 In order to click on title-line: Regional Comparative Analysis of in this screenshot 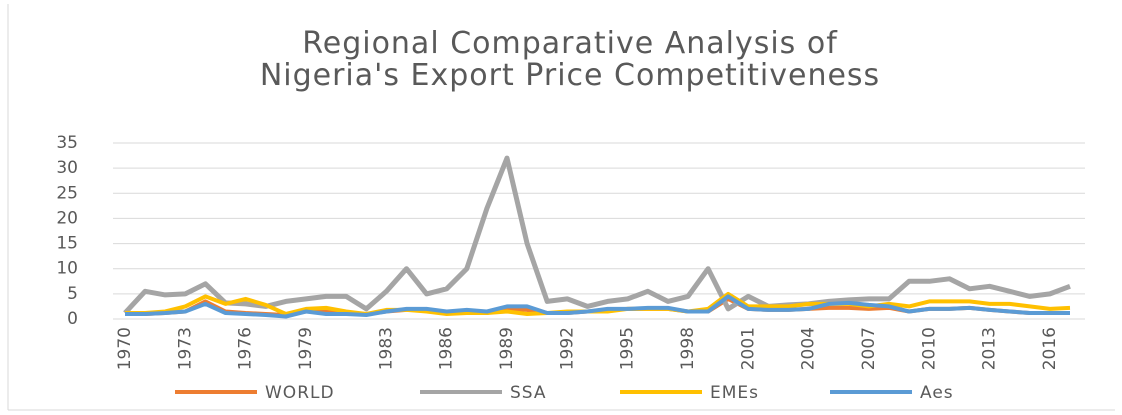, I will do `click(570, 43)`.